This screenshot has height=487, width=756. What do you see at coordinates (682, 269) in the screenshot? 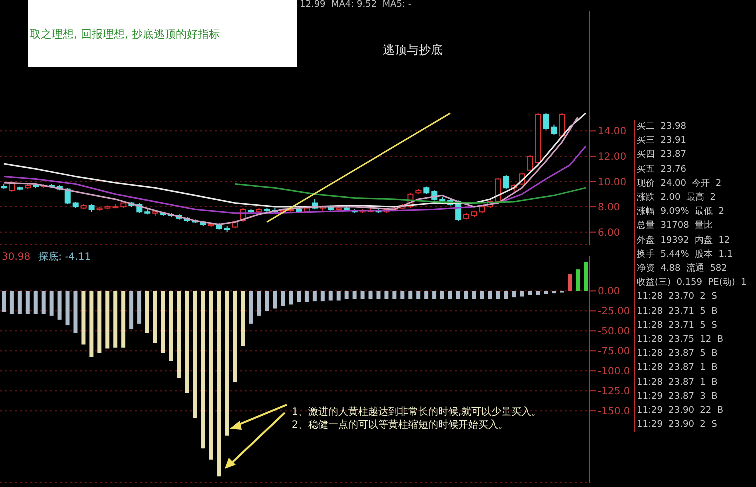
I see `text: 净资 4.88 流通 582` at bounding box center [682, 269].